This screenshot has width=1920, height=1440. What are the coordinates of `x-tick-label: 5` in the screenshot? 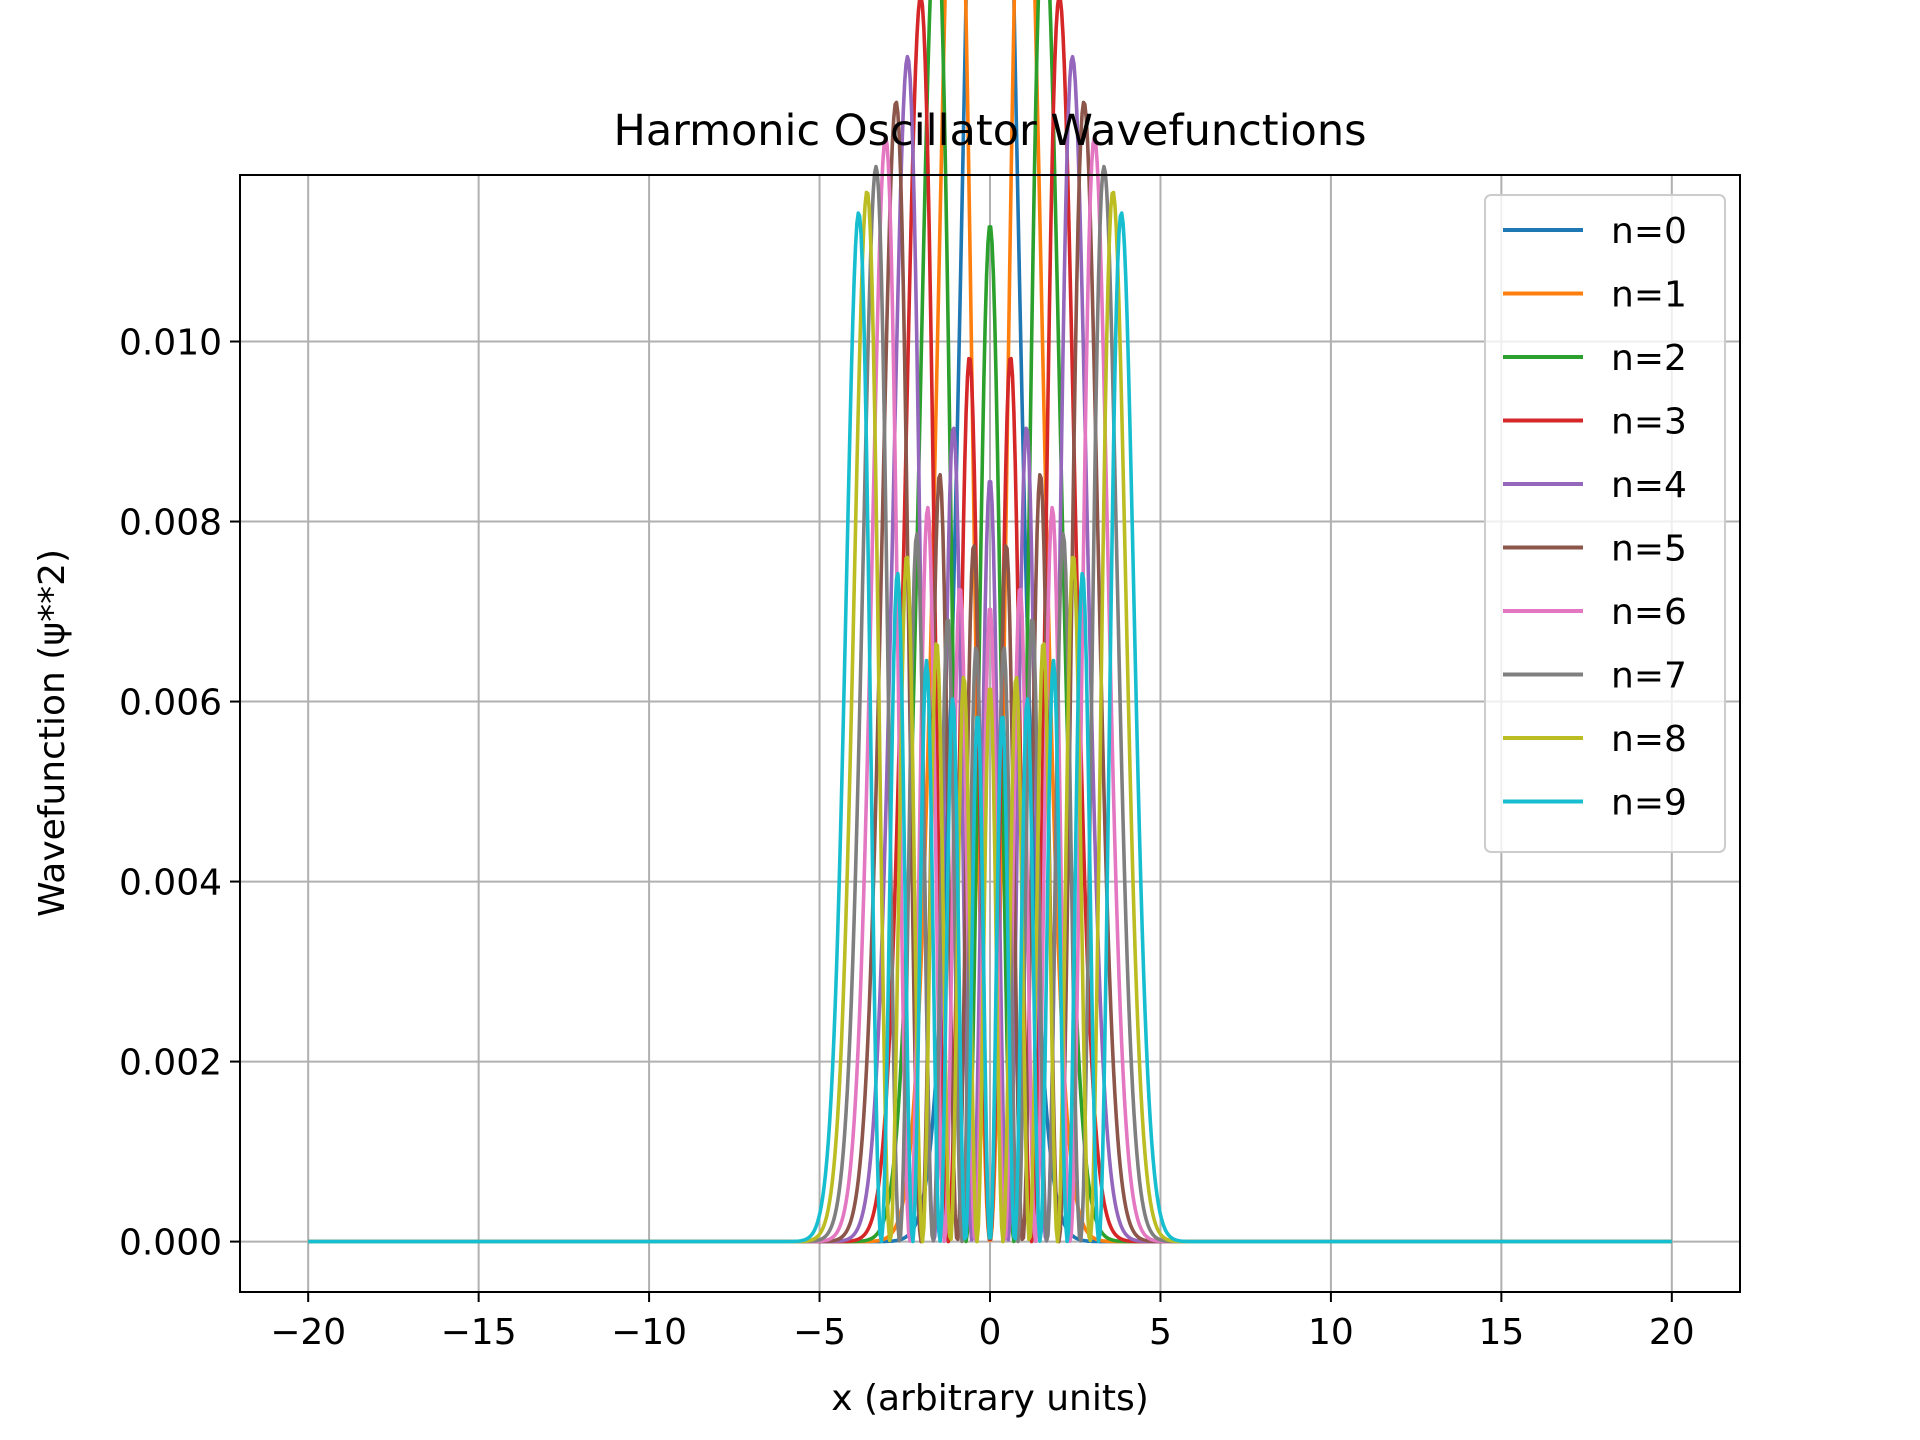 It's located at (1160, 1332).